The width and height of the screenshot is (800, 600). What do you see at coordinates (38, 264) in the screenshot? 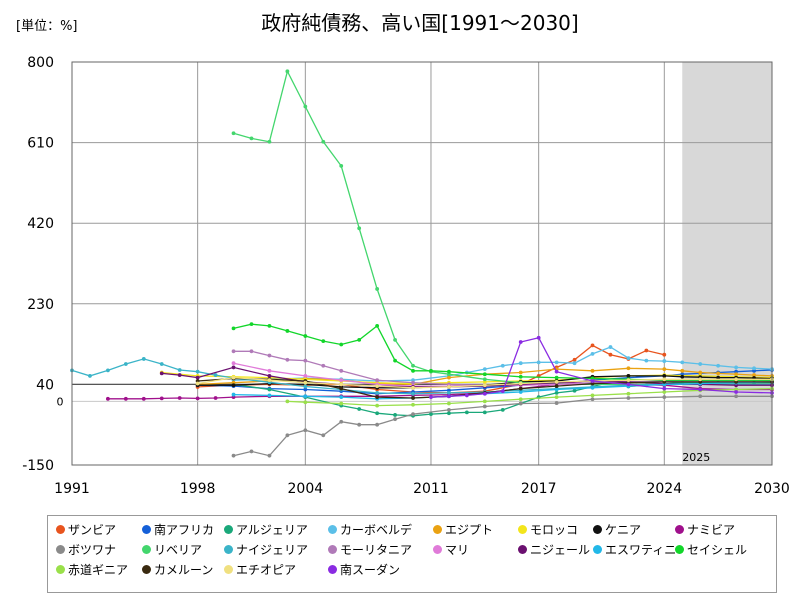
I see `y-axis-ticks: 800 610 420 230 40 -150` at bounding box center [38, 264].